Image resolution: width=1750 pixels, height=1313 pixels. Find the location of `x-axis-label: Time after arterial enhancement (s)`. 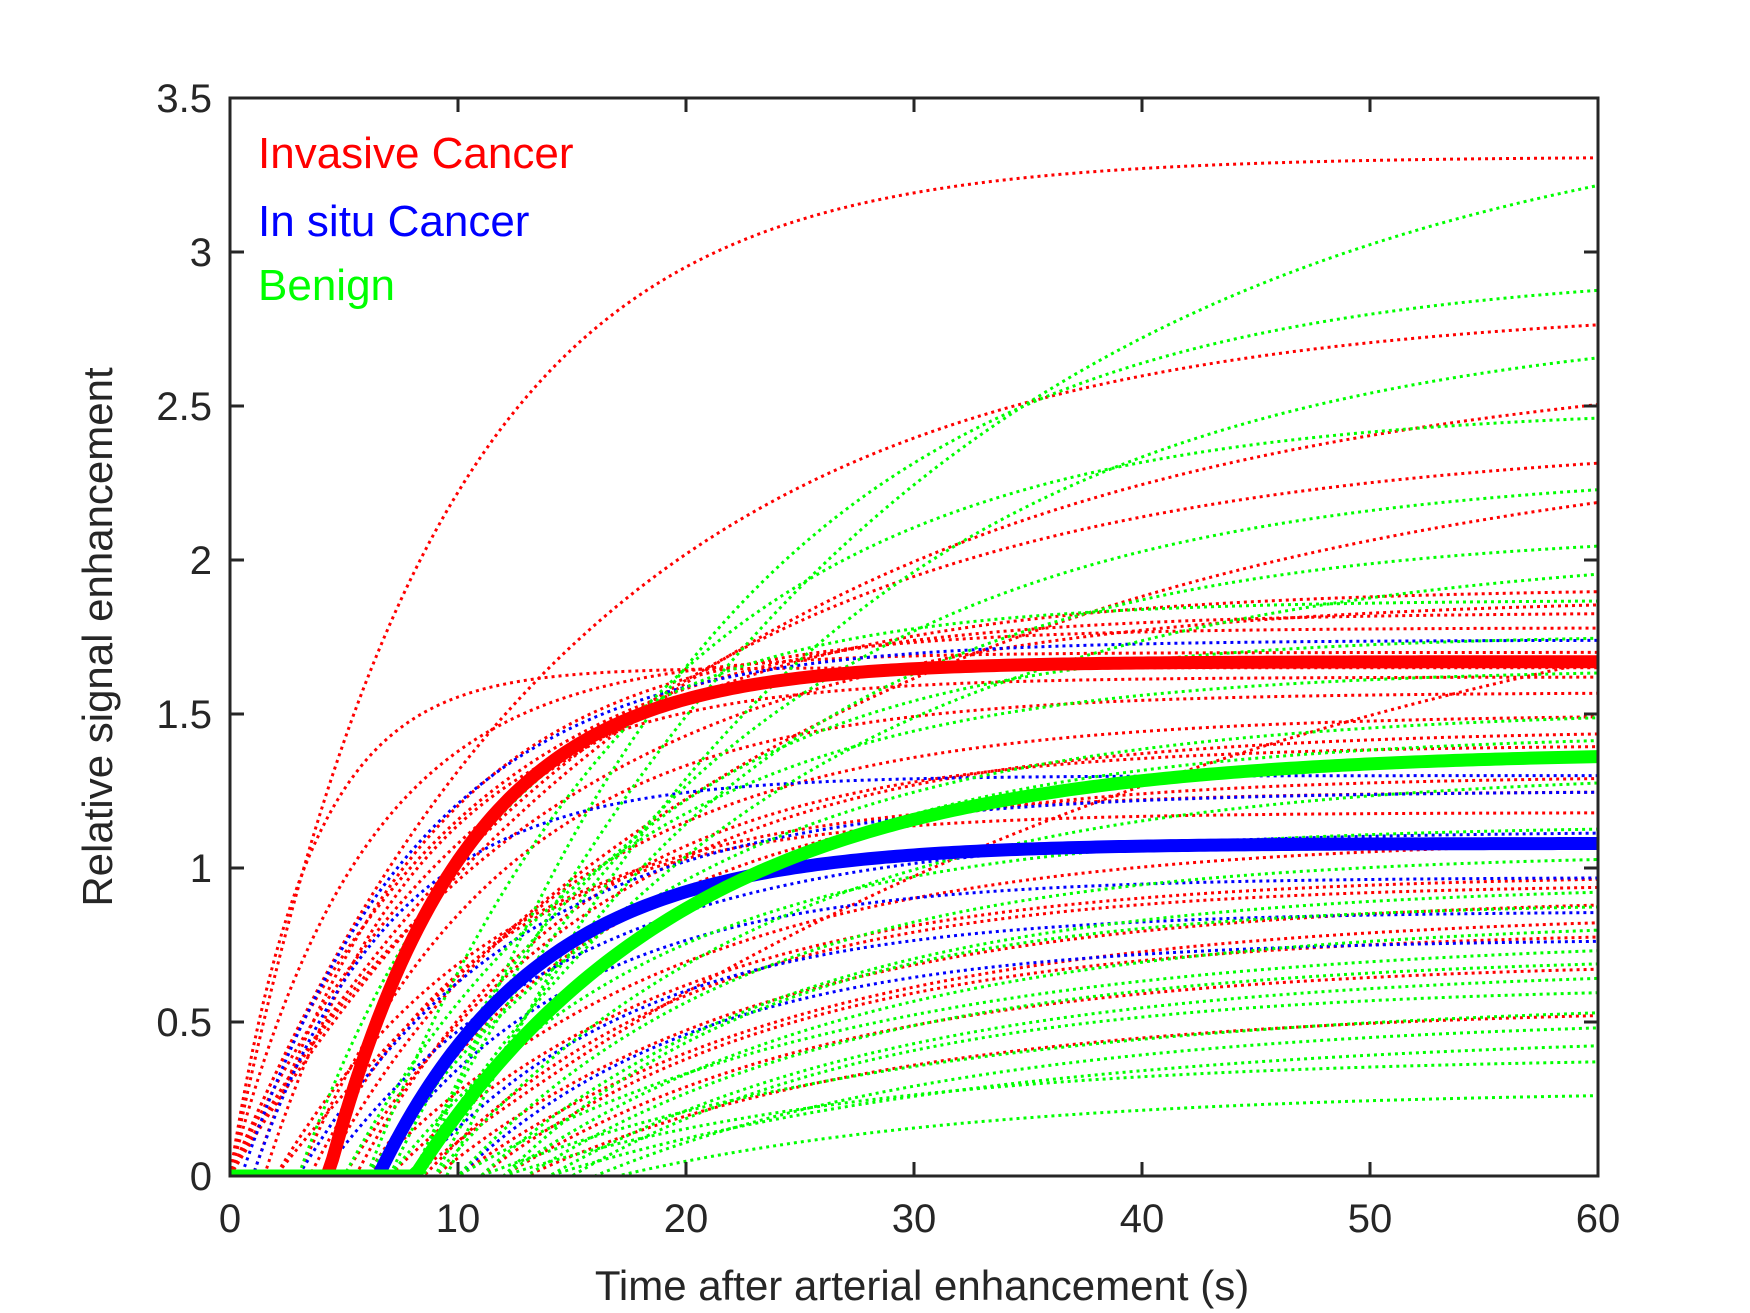

x-axis-label: Time after arterial enhancement (s) is located at coordinates (922, 1285).